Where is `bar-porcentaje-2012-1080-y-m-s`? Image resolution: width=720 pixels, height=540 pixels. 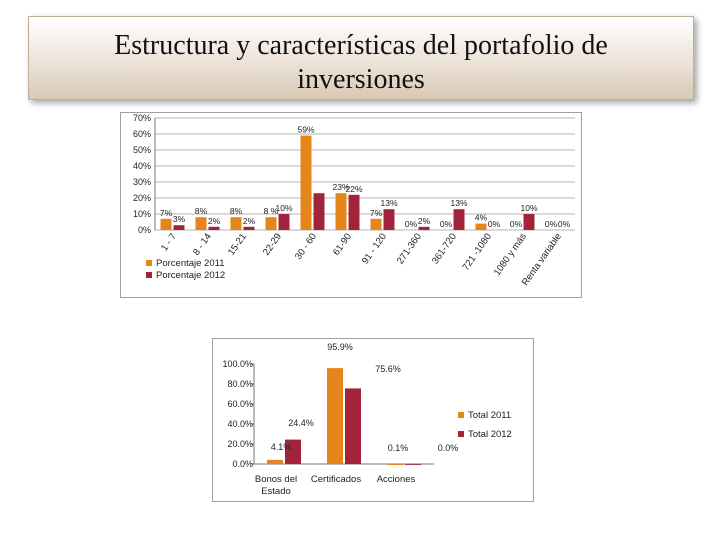
bar-porcentaje-2012-1080-y-m-s is located at coordinates (529, 222).